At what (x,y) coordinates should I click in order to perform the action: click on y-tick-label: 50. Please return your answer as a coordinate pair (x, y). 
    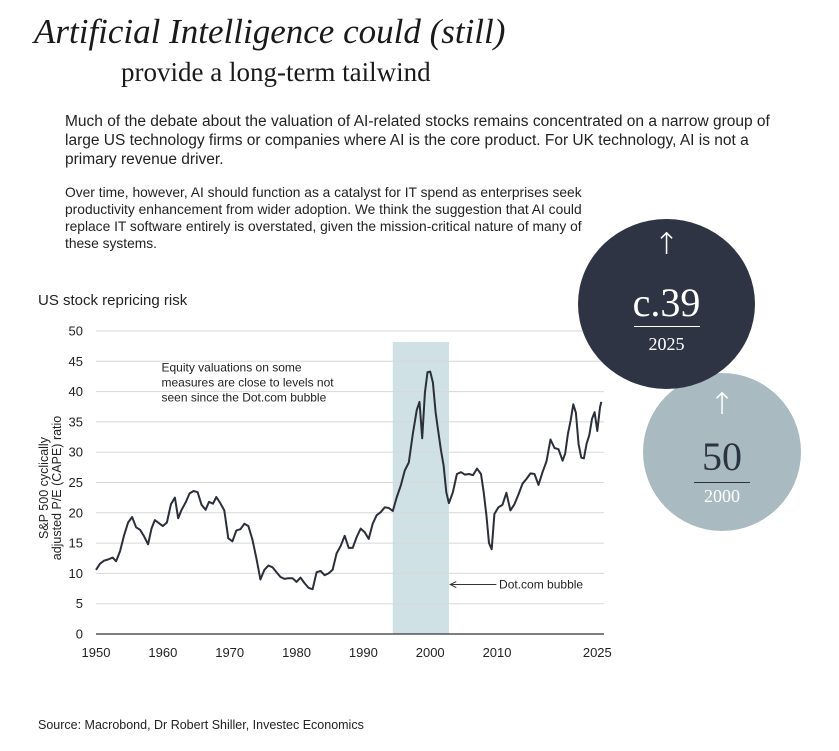
    Looking at the image, I should click on (76, 331).